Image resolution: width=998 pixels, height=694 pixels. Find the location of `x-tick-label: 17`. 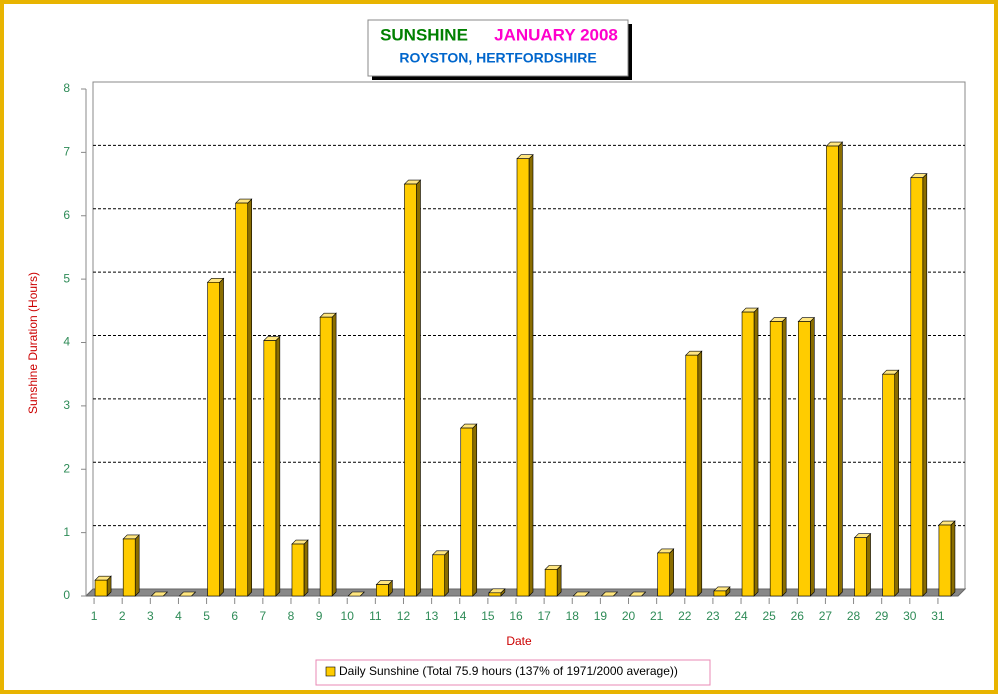

x-tick-label: 17 is located at coordinates (544, 616).